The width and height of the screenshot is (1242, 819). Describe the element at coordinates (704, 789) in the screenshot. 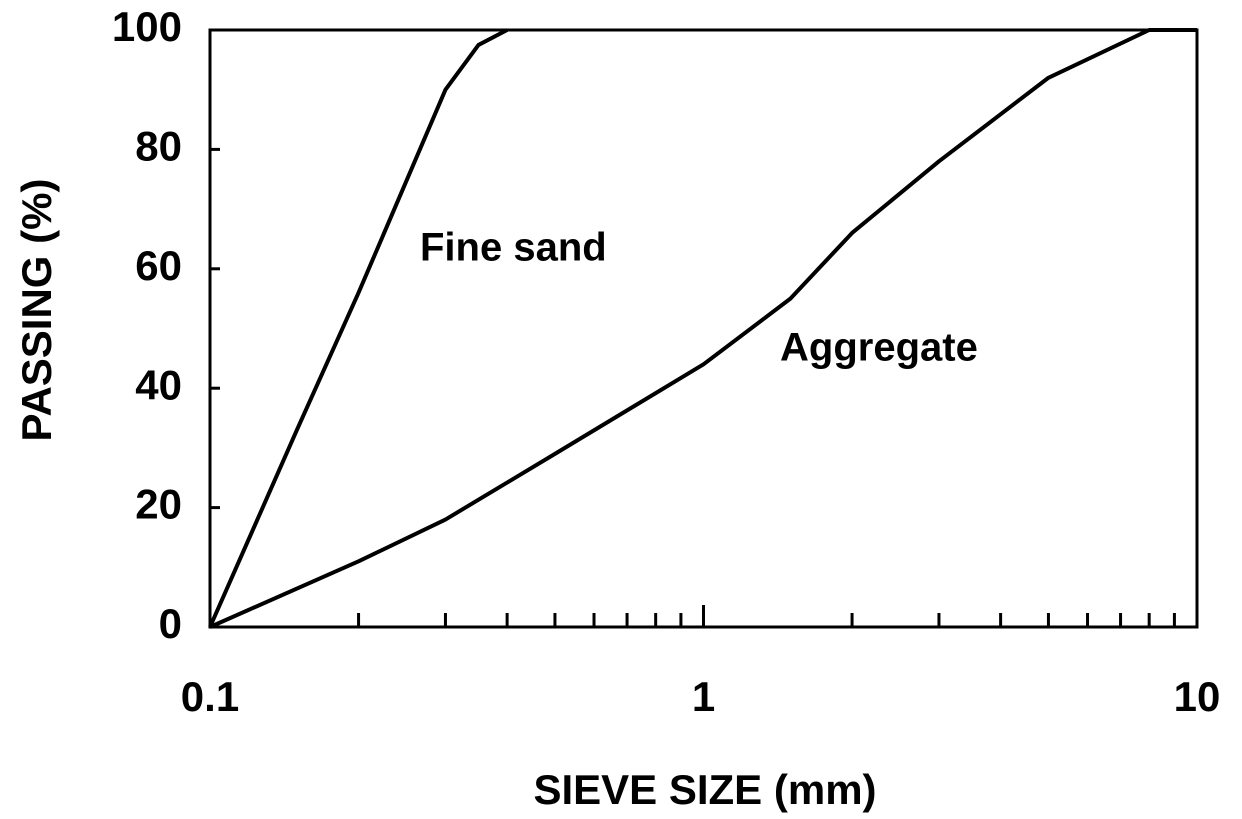

I see `x-axis-label: SIEVE SIZE (mm)` at that location.